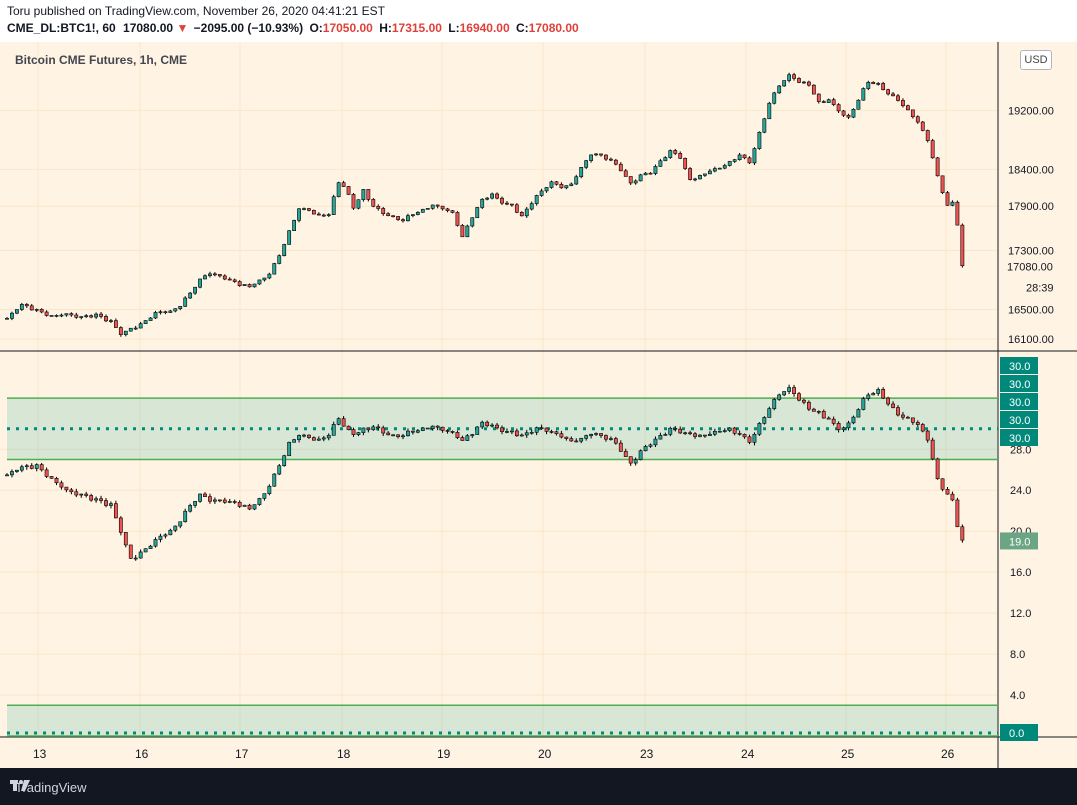  I want to click on high-value: 17315.00, so click(416, 28).